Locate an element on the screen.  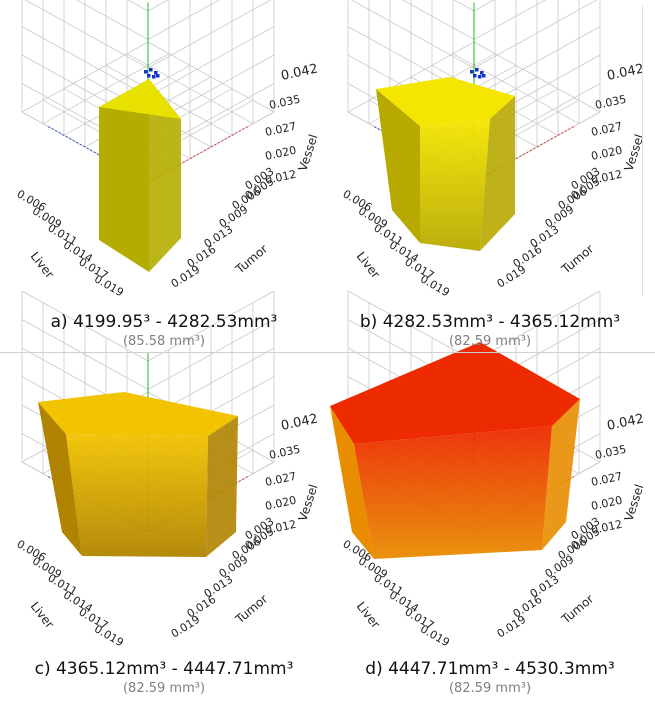
caption-d: d) 4447.71mm³ - 4530.3mm³ is located at coordinates (490, 669).